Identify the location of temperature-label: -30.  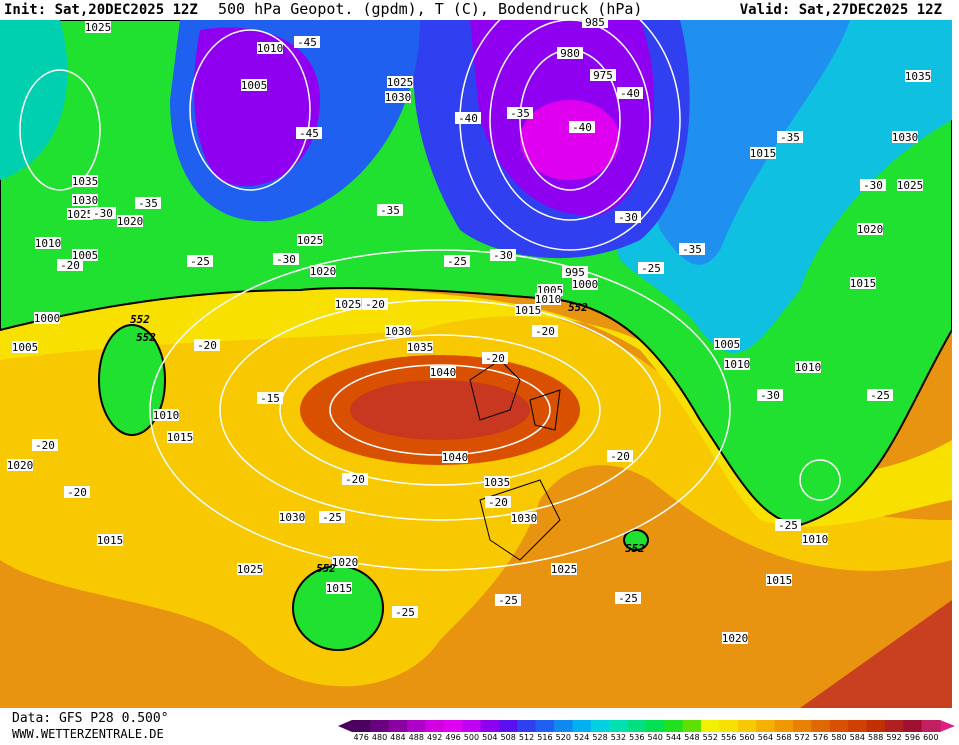
(103, 213).